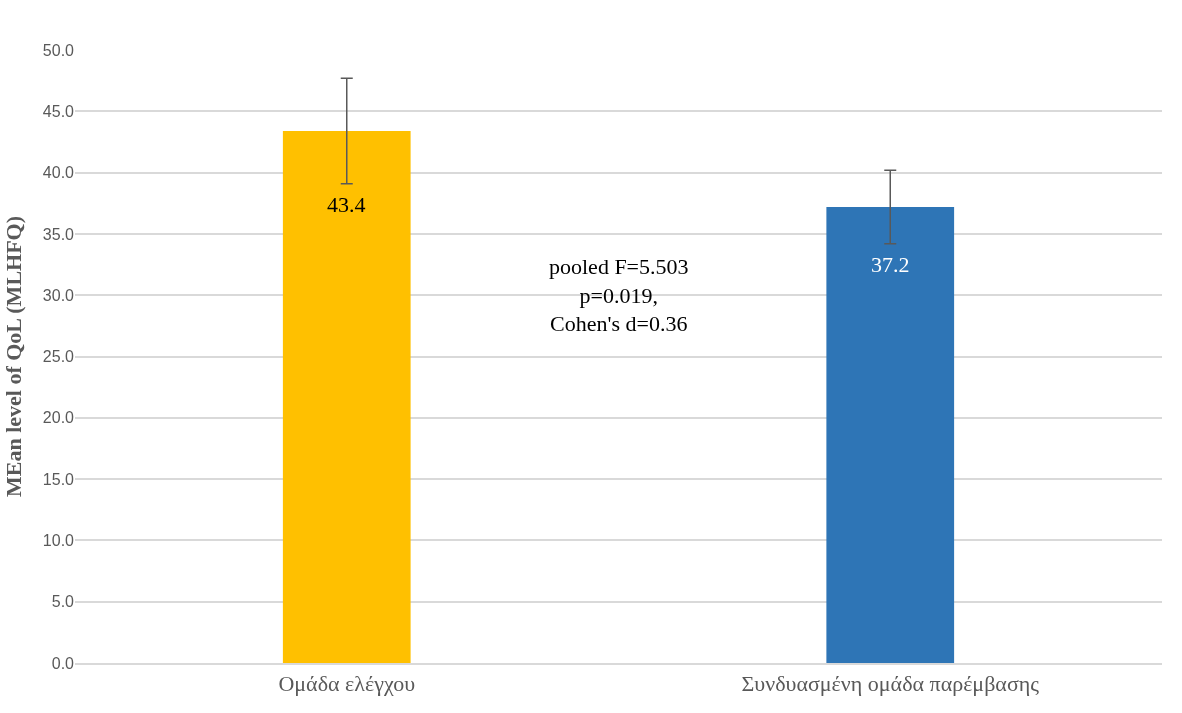 The width and height of the screenshot is (1182, 713). What do you see at coordinates (58, 111) in the screenshot?
I see `y-tick-label: 45.0` at bounding box center [58, 111].